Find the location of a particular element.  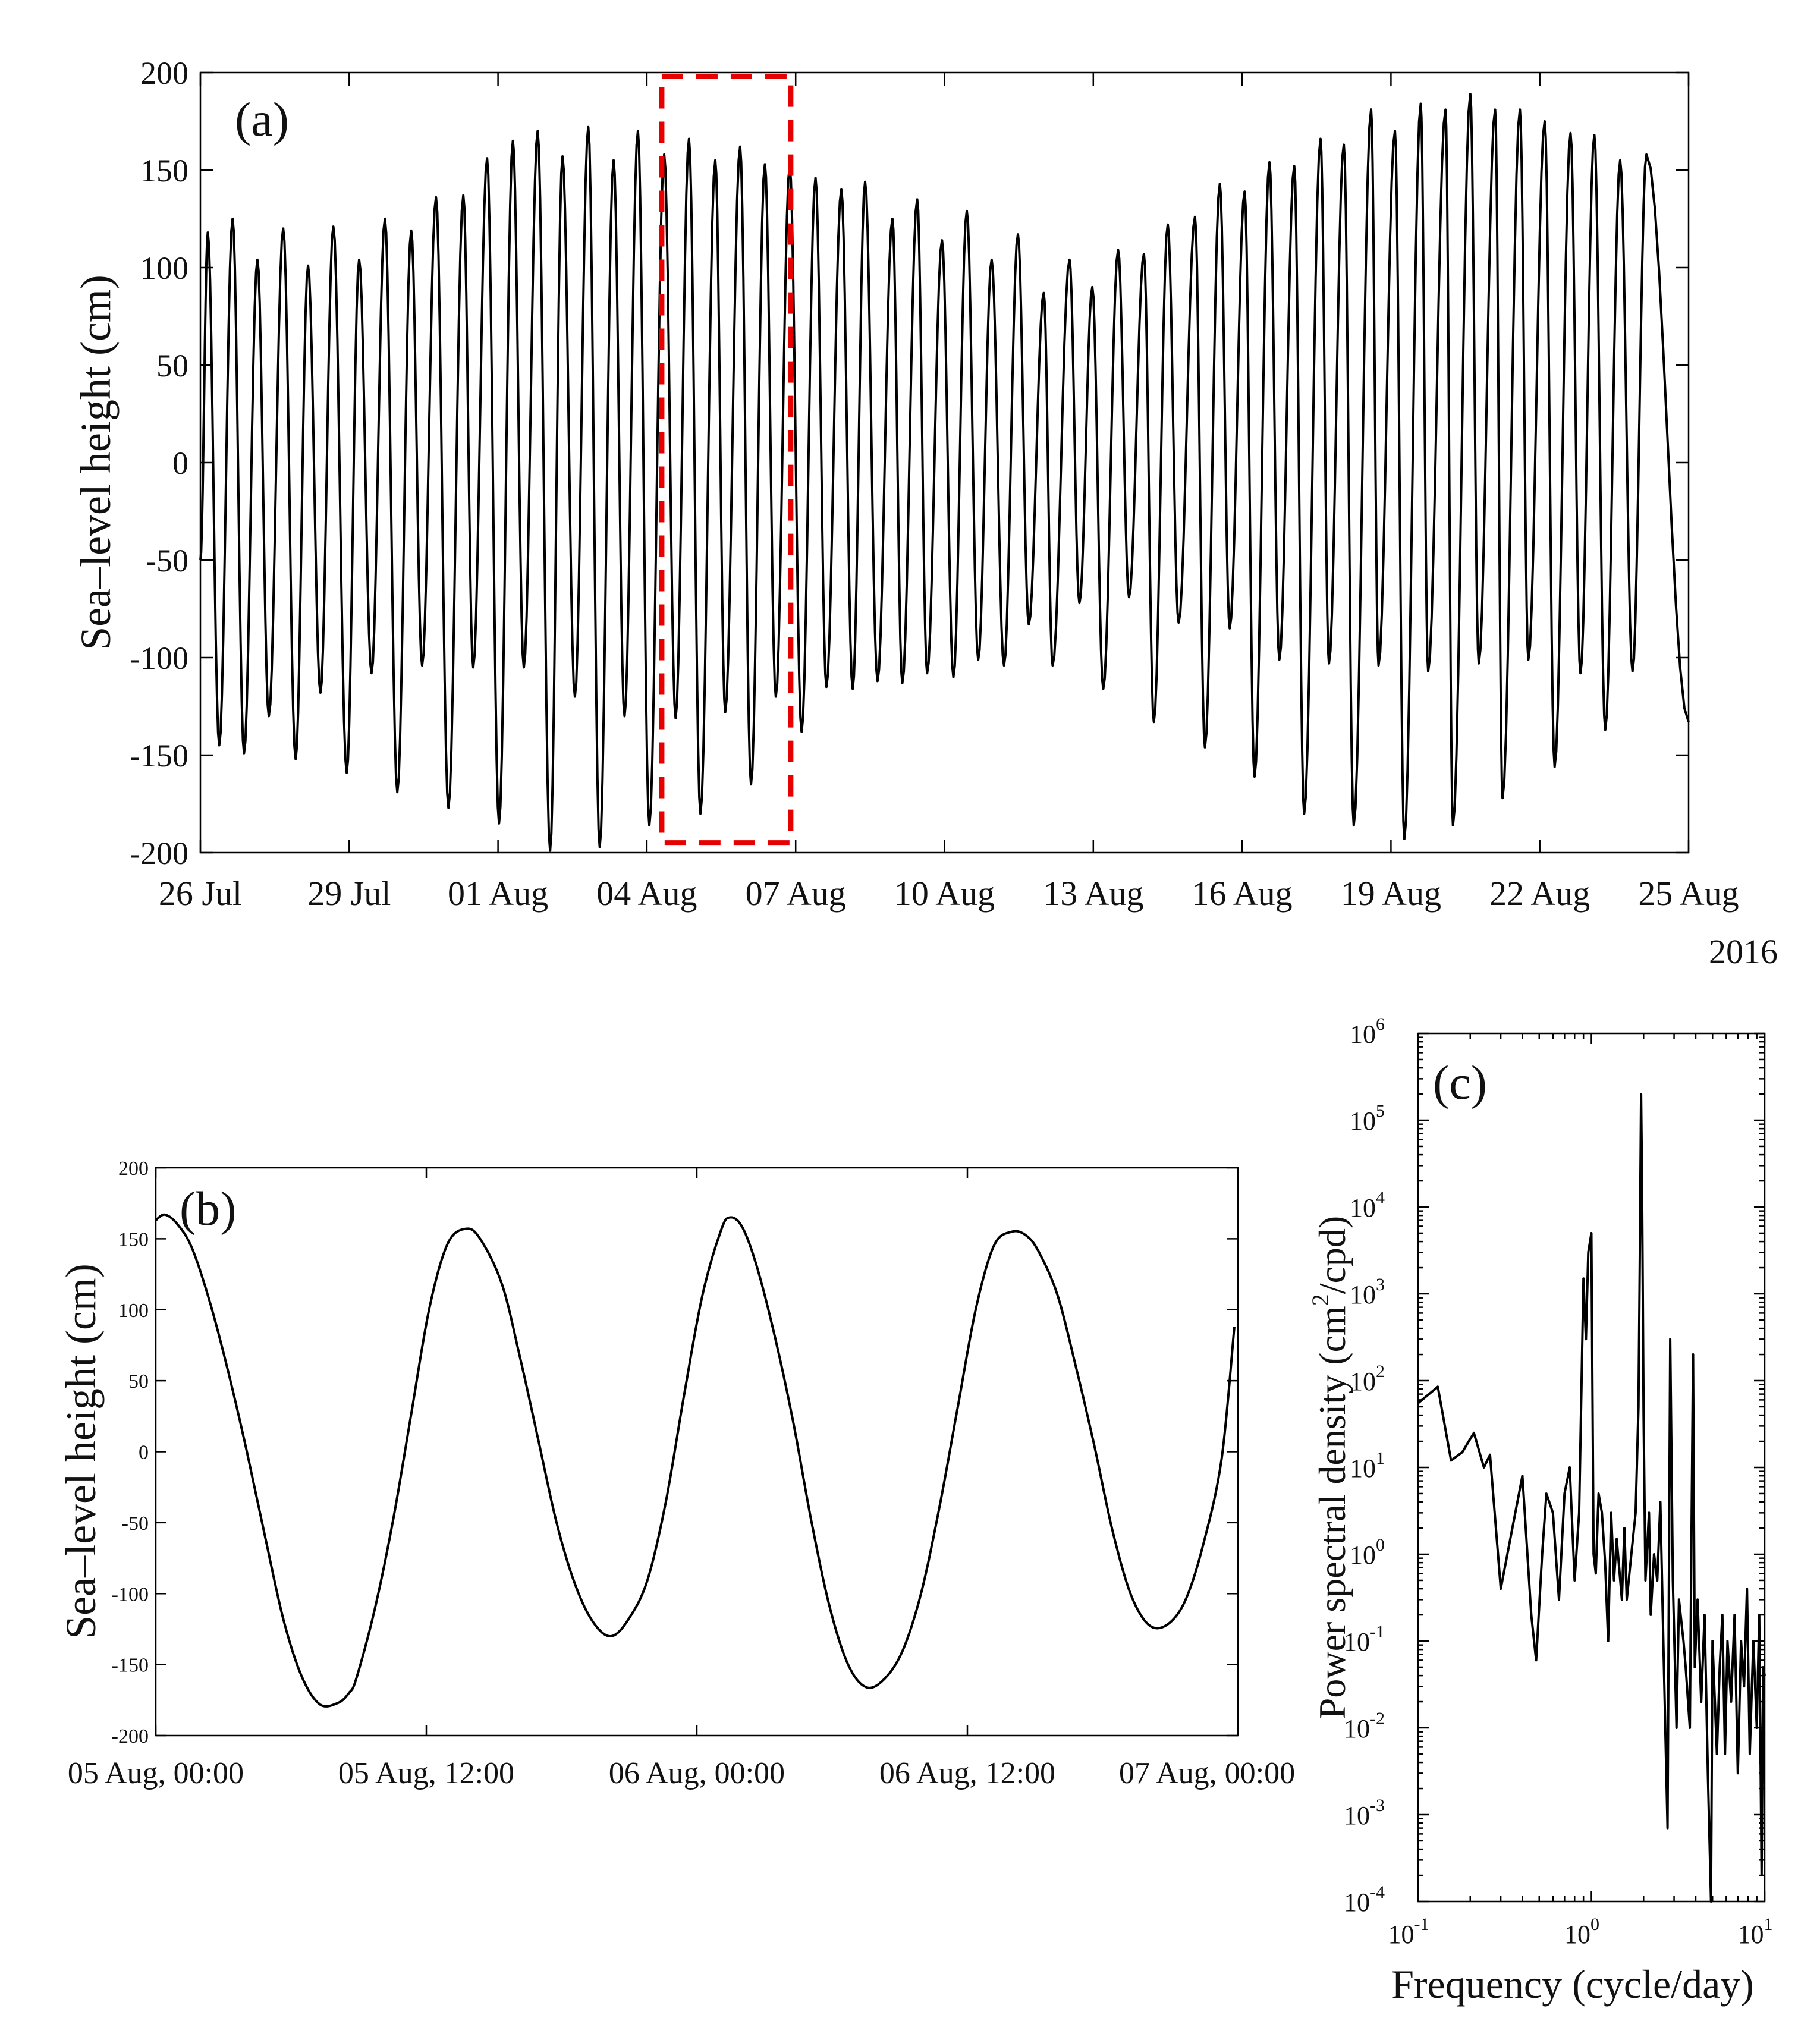

panel-c-y-tick-label-exponent: 0 is located at coordinates (1380, 1545).